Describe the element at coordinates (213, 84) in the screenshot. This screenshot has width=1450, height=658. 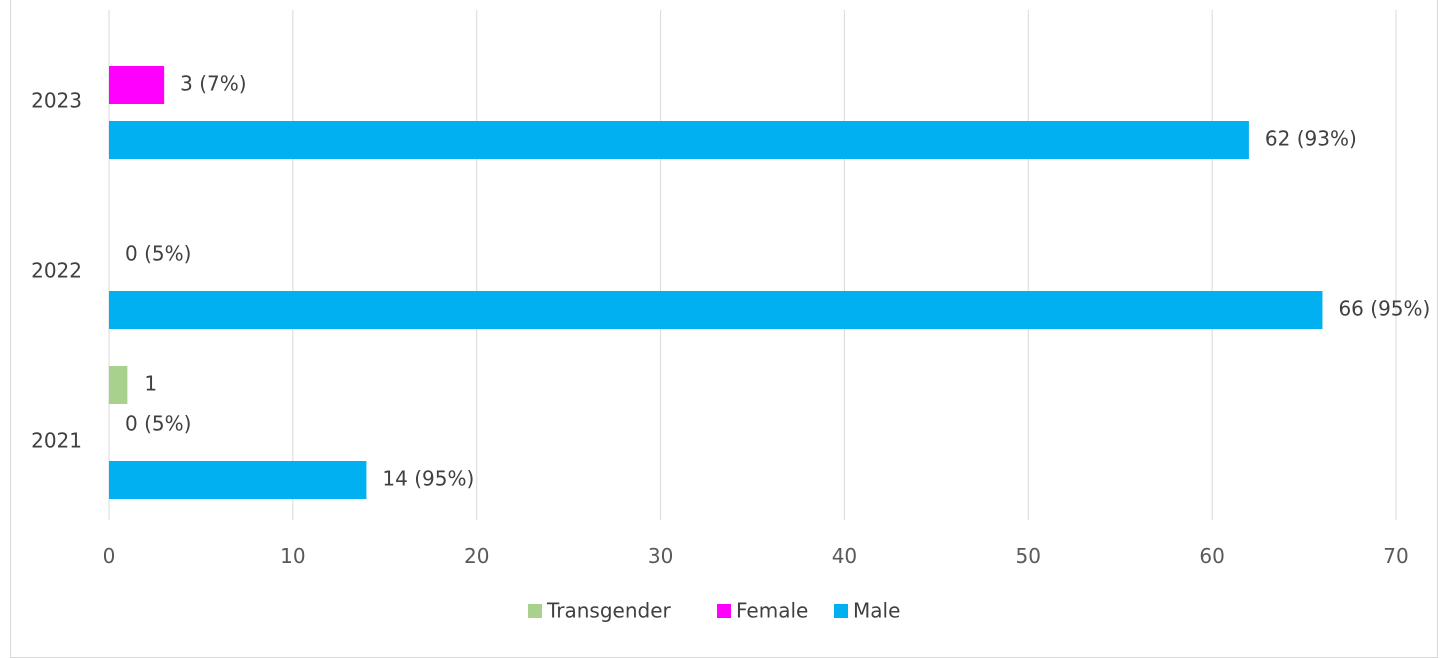
I see `data-label-female-2023: 3 (7%)` at that location.